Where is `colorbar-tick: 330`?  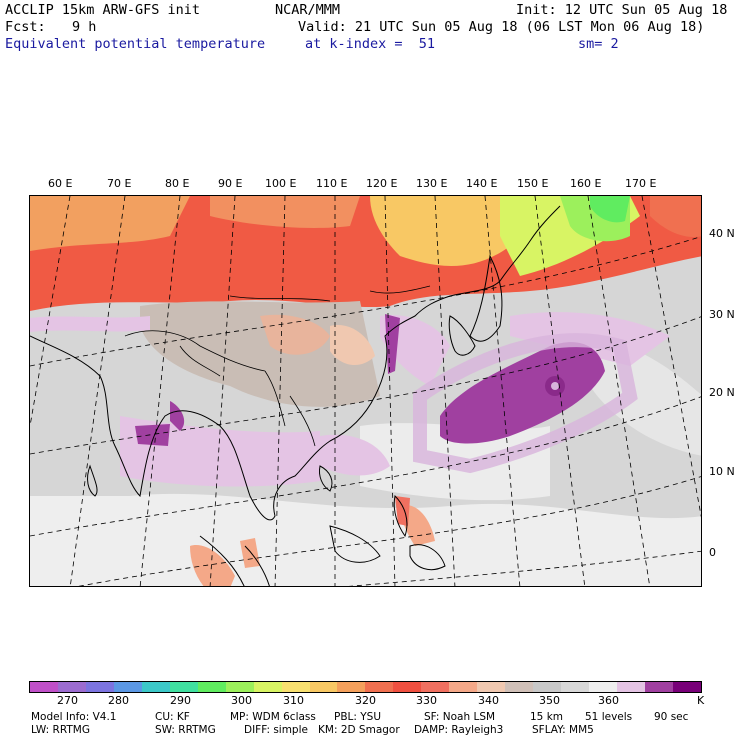 colorbar-tick: 330 is located at coordinates (426, 700).